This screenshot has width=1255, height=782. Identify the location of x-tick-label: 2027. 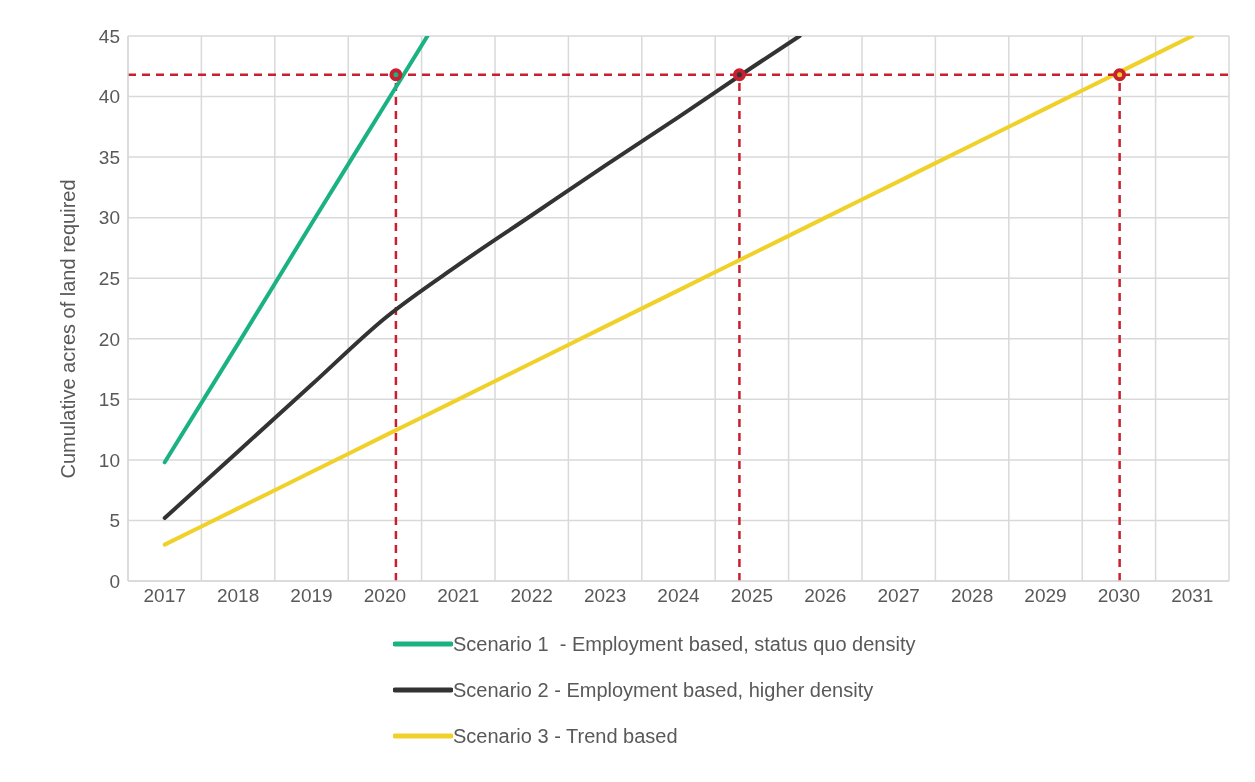
(898, 596).